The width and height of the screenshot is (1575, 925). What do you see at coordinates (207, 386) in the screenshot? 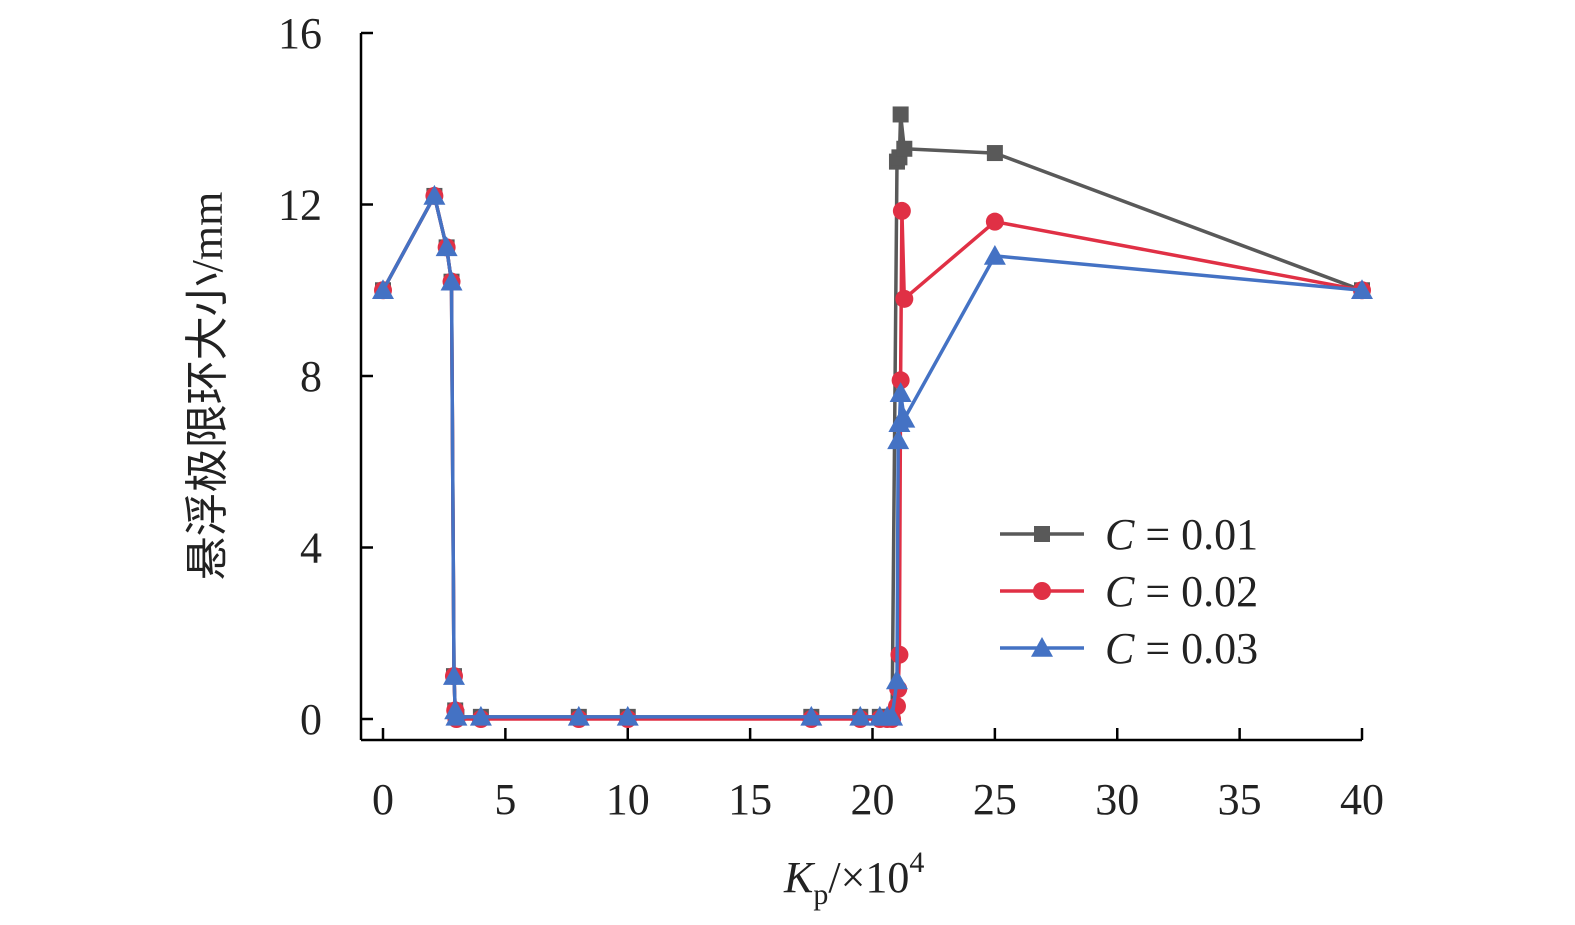
I see `y-axis-title: 悬浮极限环大小/mm` at bounding box center [207, 386].